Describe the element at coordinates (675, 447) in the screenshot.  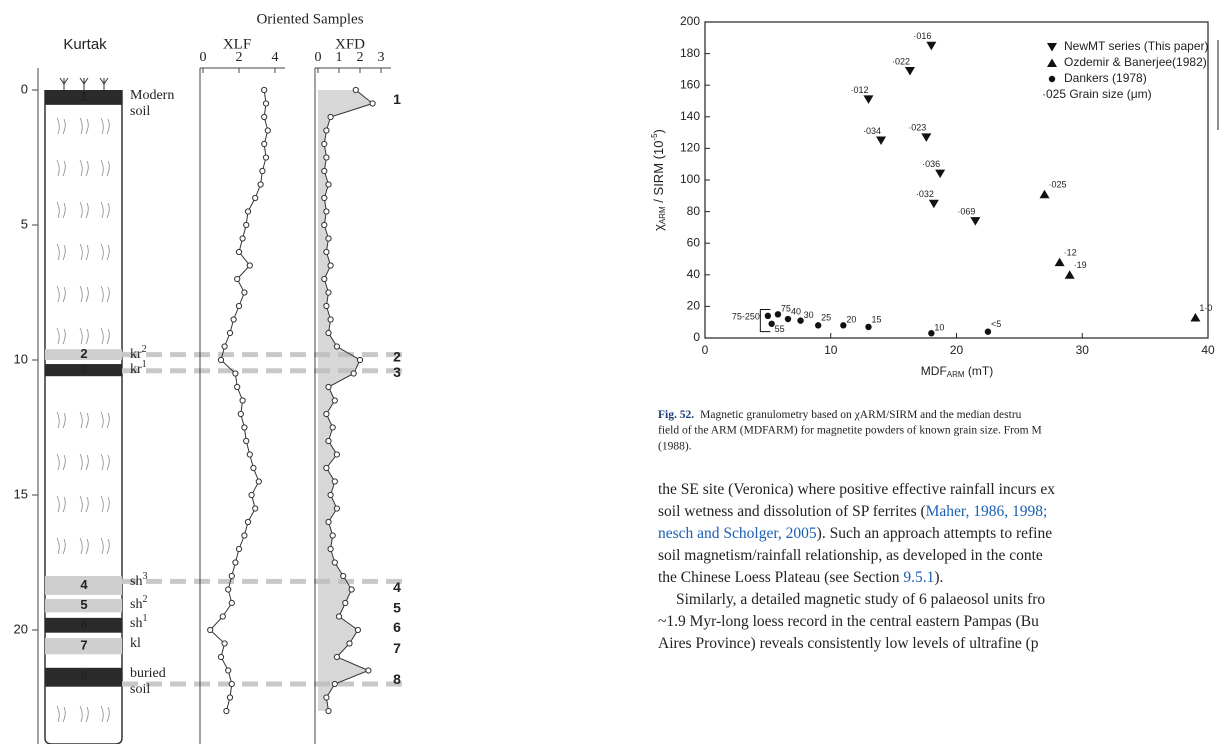
I see `caption: (1988).` at that location.